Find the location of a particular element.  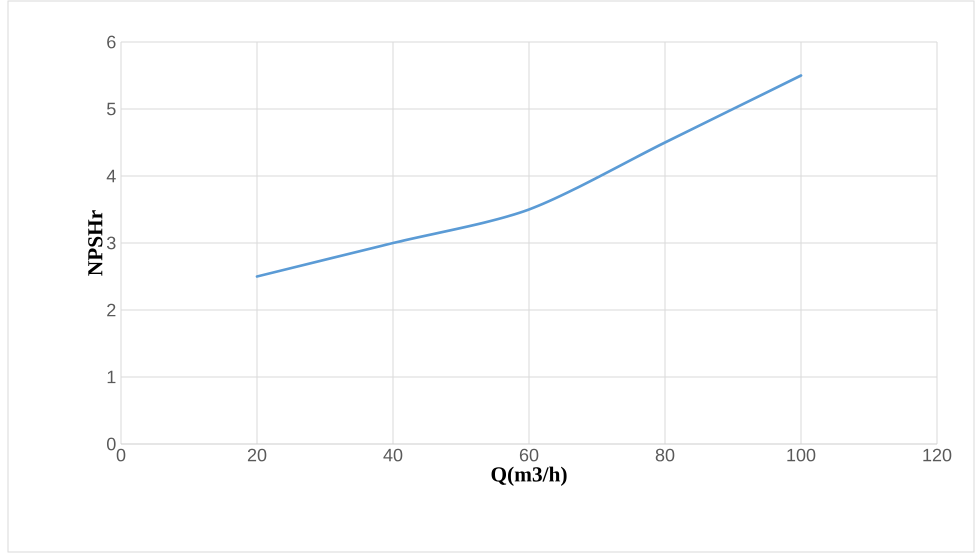

x-tick-label: 20 is located at coordinates (257, 455).